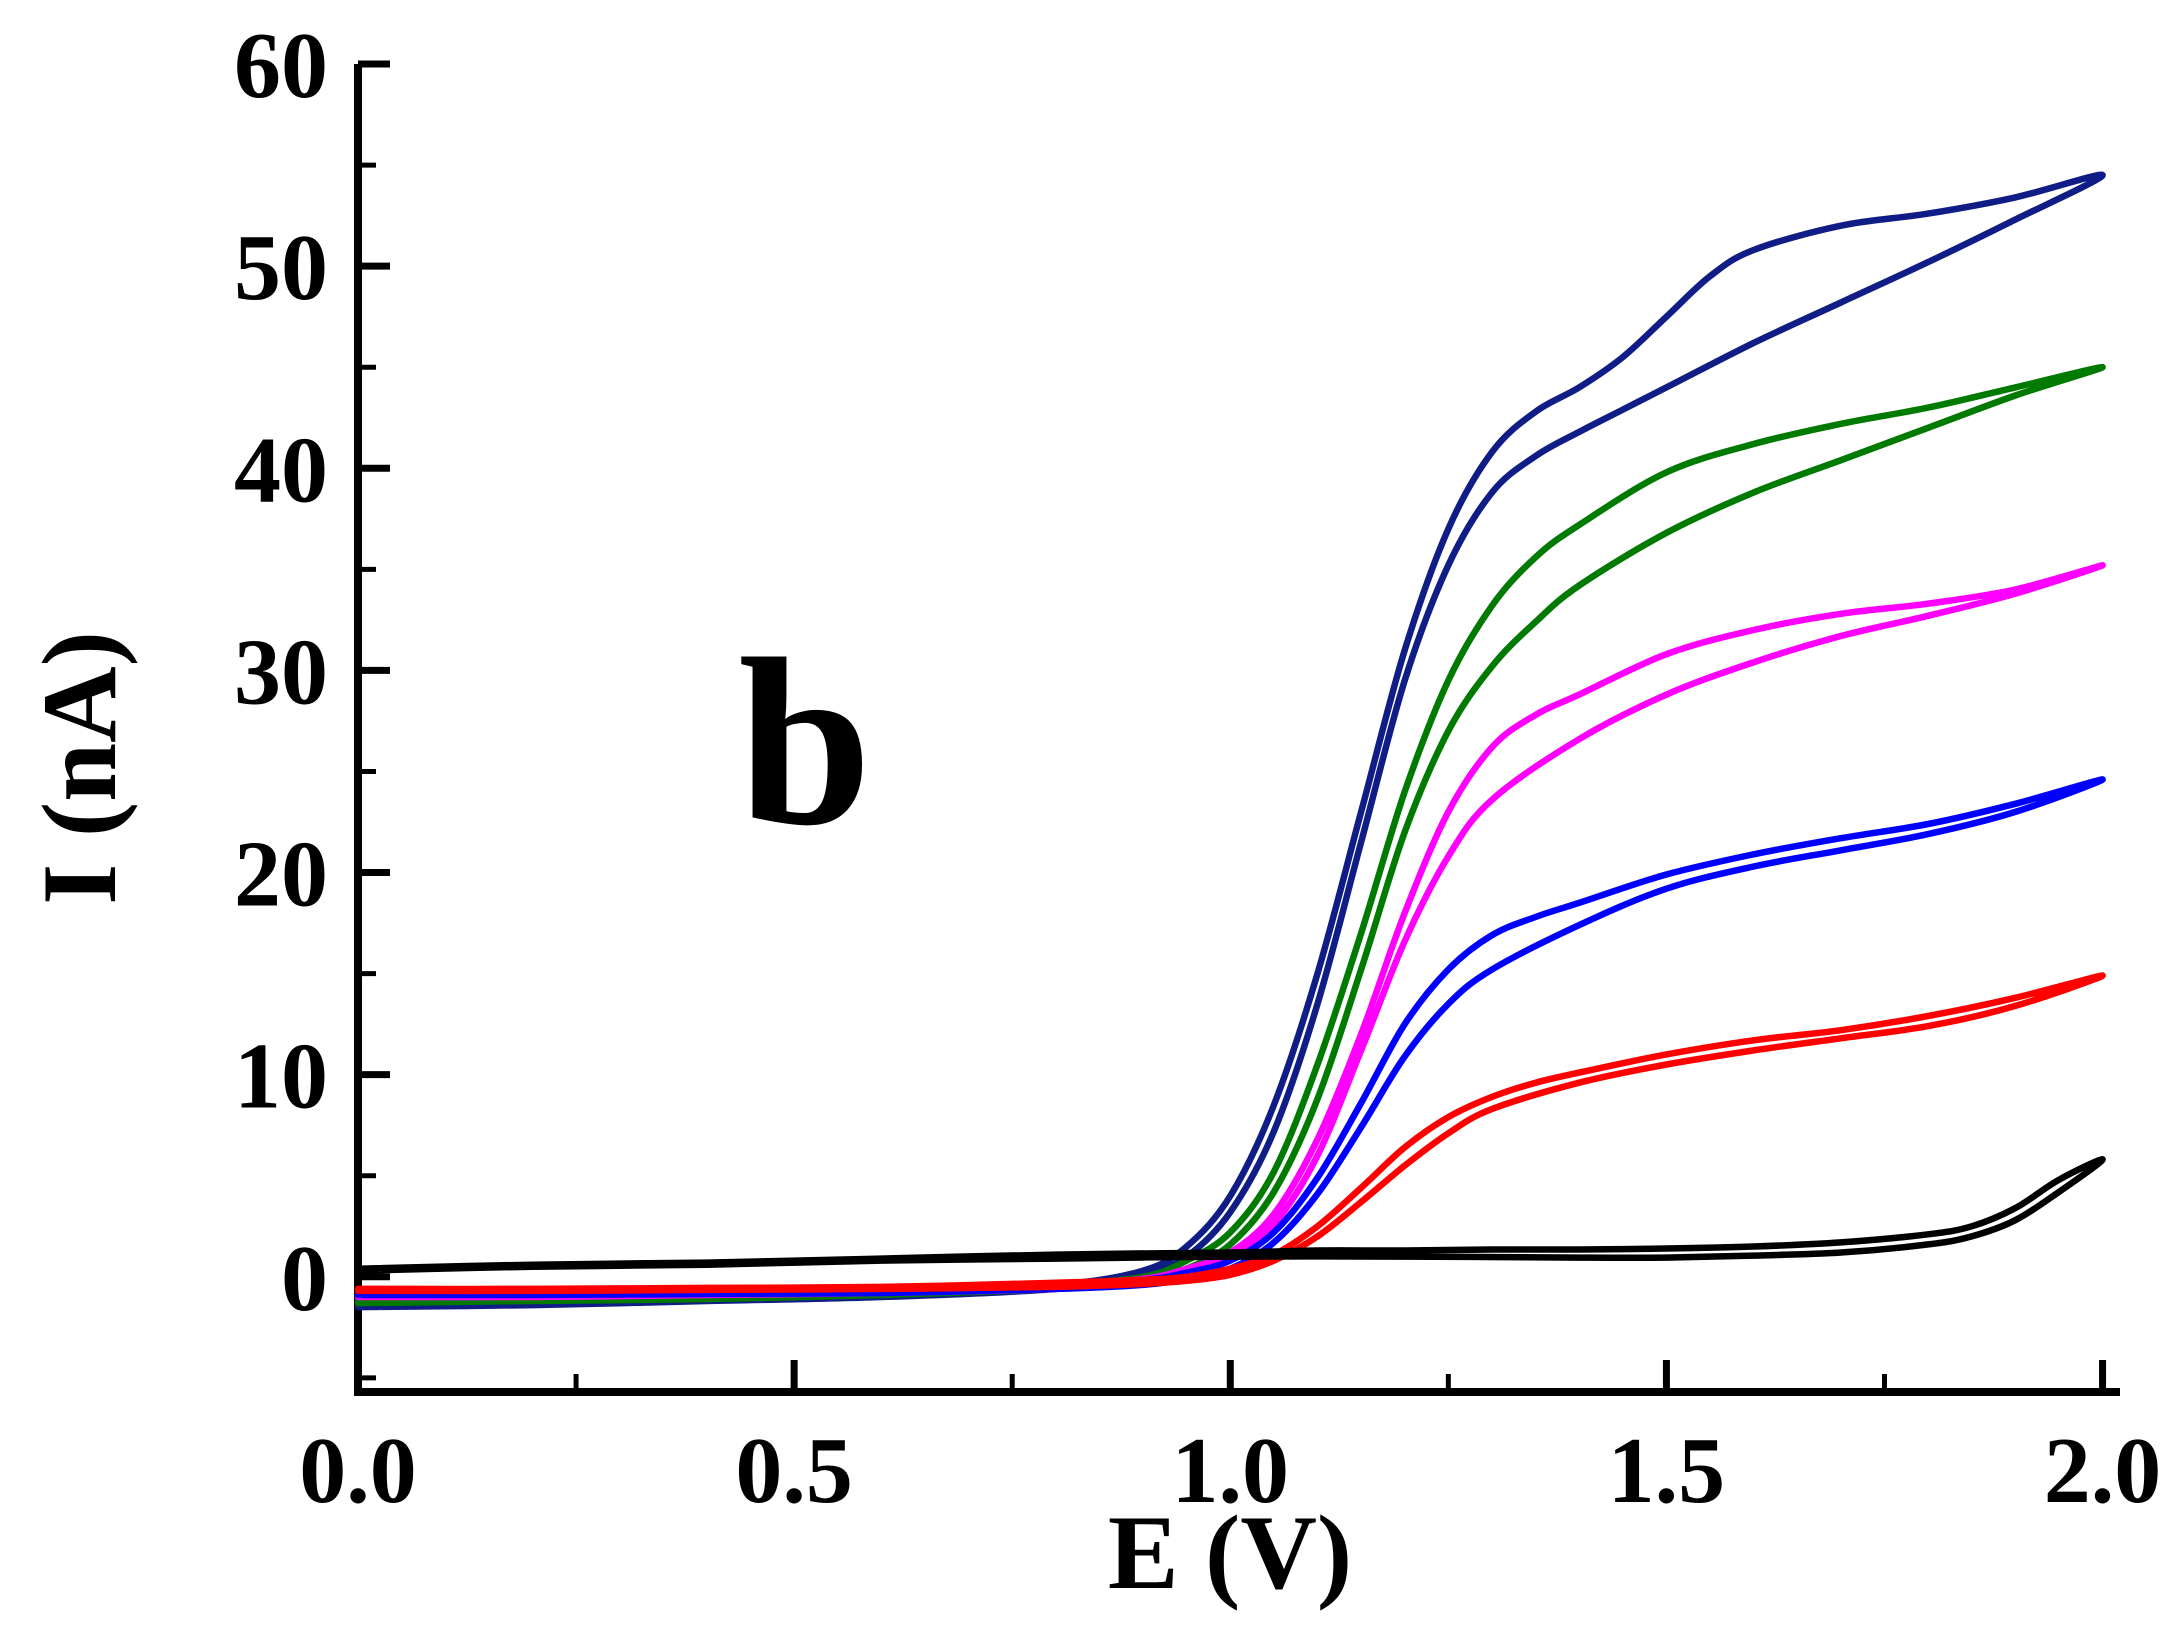  What do you see at coordinates (281, 268) in the screenshot?
I see `y-tick-label: 50` at bounding box center [281, 268].